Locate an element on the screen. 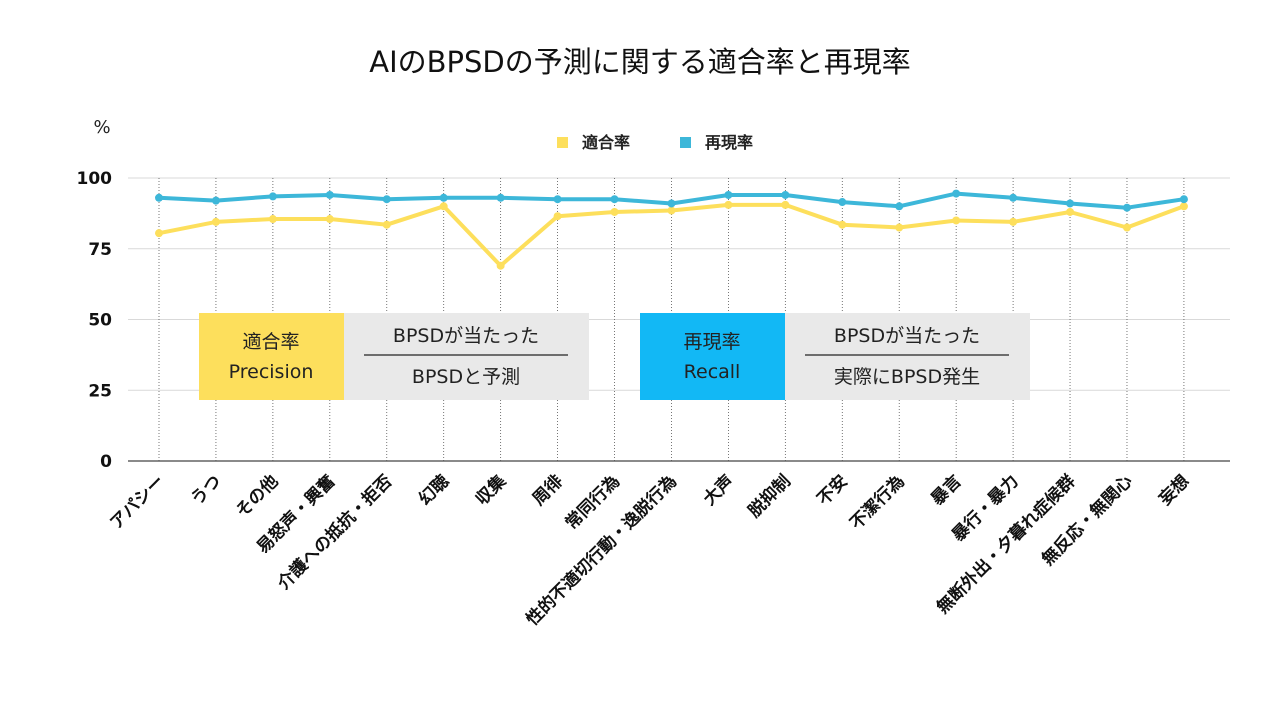  precision-numerator: BPSDが当たった is located at coordinates (466, 336).